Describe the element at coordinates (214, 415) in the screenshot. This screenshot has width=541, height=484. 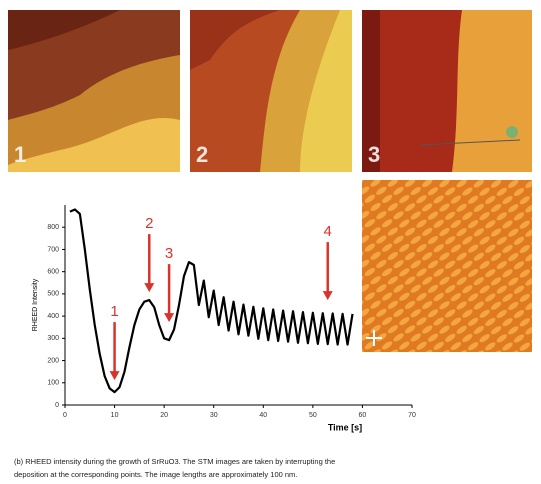
I see `x-tick-label: 30` at that location.